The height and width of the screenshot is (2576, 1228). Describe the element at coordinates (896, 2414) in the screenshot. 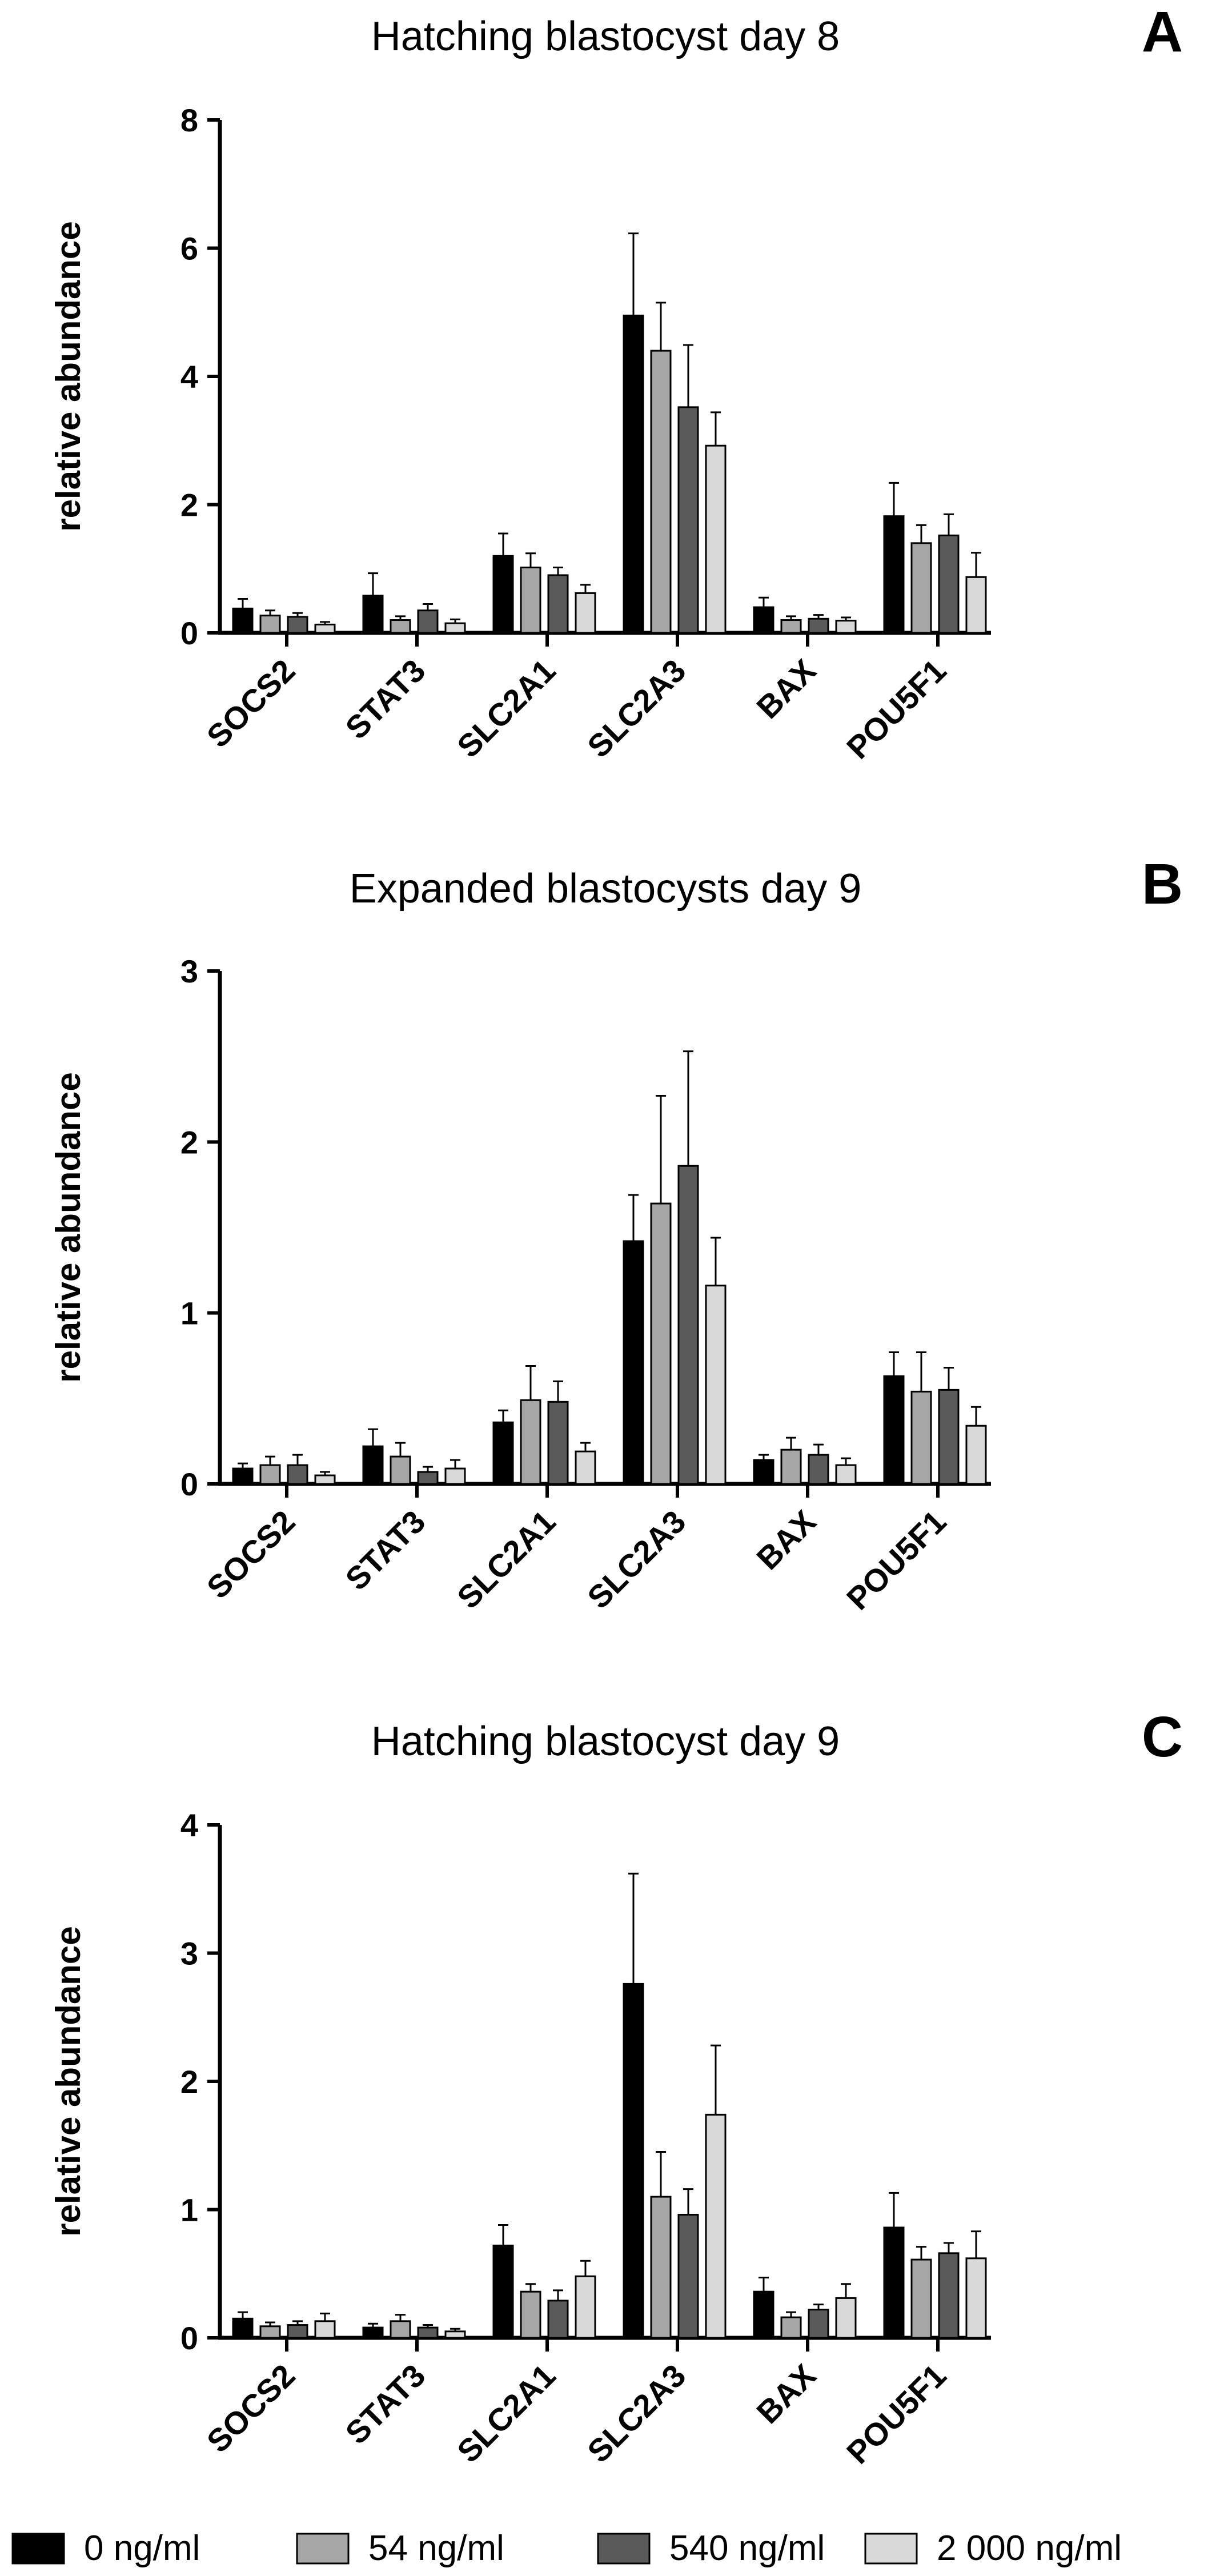

I see `x-tick-label: POU5F1` at that location.